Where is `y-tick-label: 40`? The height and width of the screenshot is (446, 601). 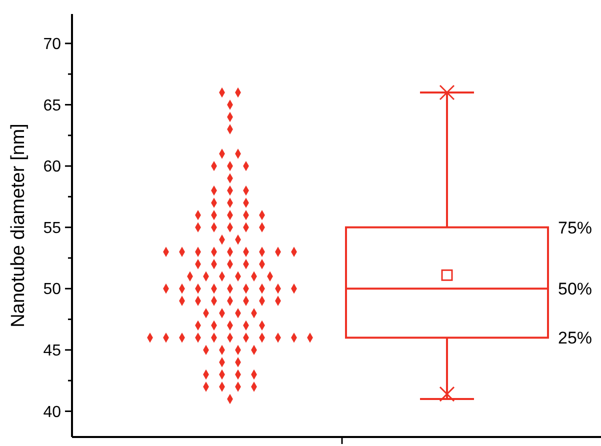
y-tick-label: 40 is located at coordinates (52, 412).